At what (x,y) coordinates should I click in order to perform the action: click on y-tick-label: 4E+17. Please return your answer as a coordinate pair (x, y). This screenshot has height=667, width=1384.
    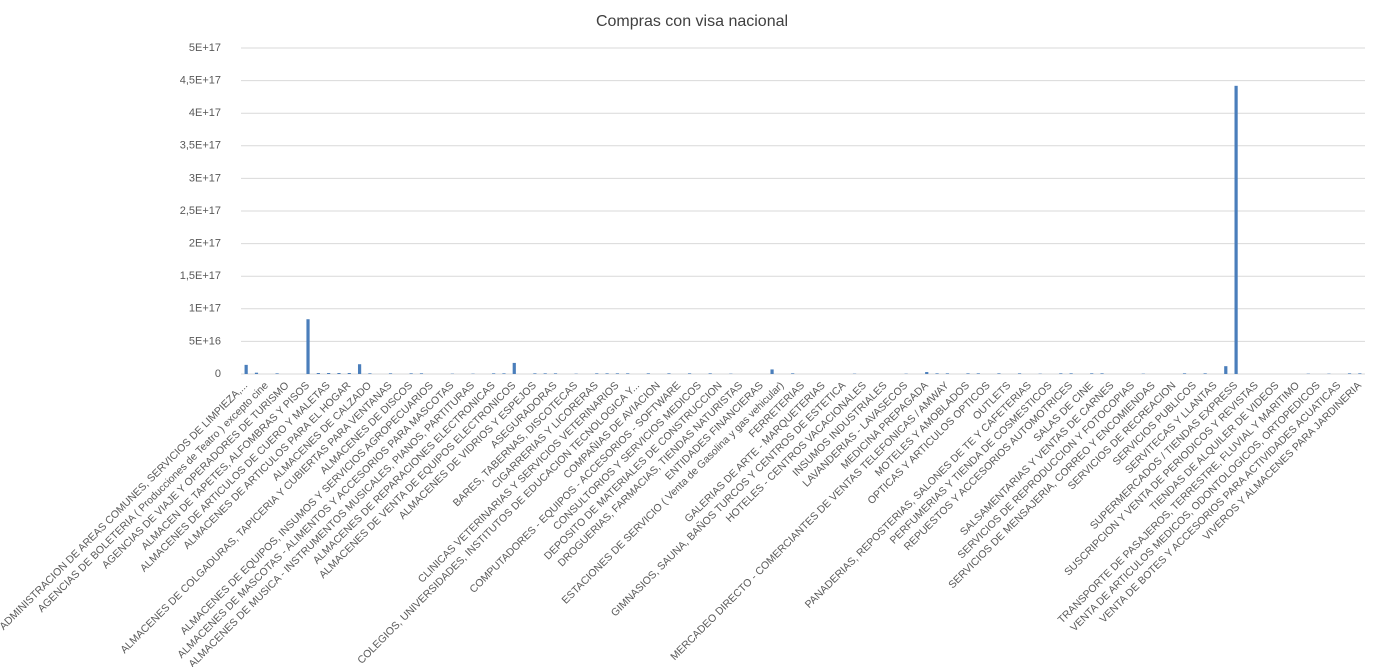
    Looking at the image, I should click on (205, 113).